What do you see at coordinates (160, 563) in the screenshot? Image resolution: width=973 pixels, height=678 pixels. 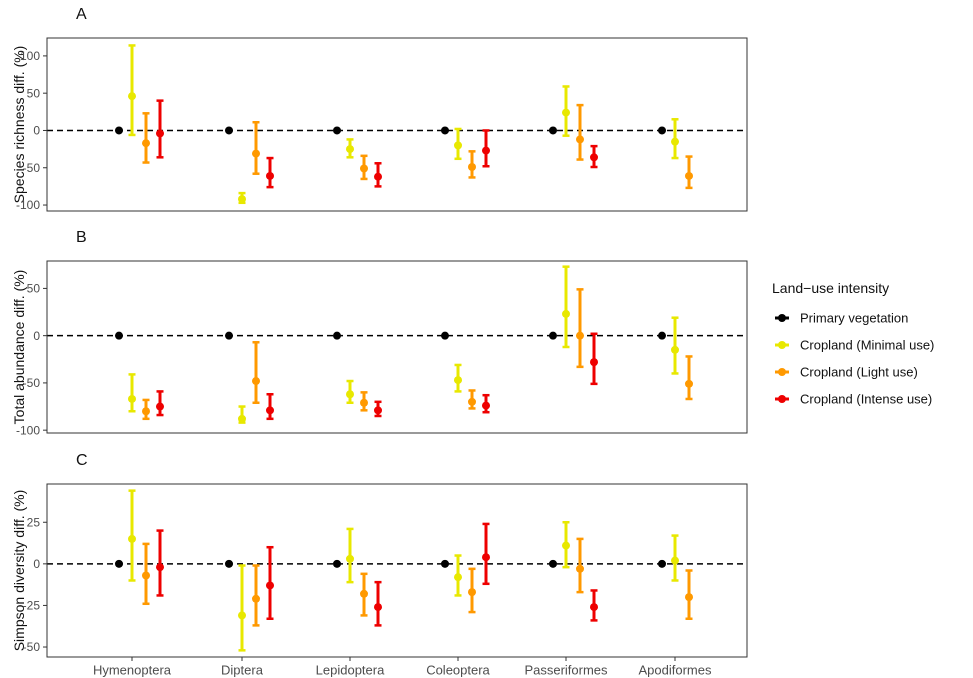 I see `point-intense-hymenoptera` at bounding box center [160, 563].